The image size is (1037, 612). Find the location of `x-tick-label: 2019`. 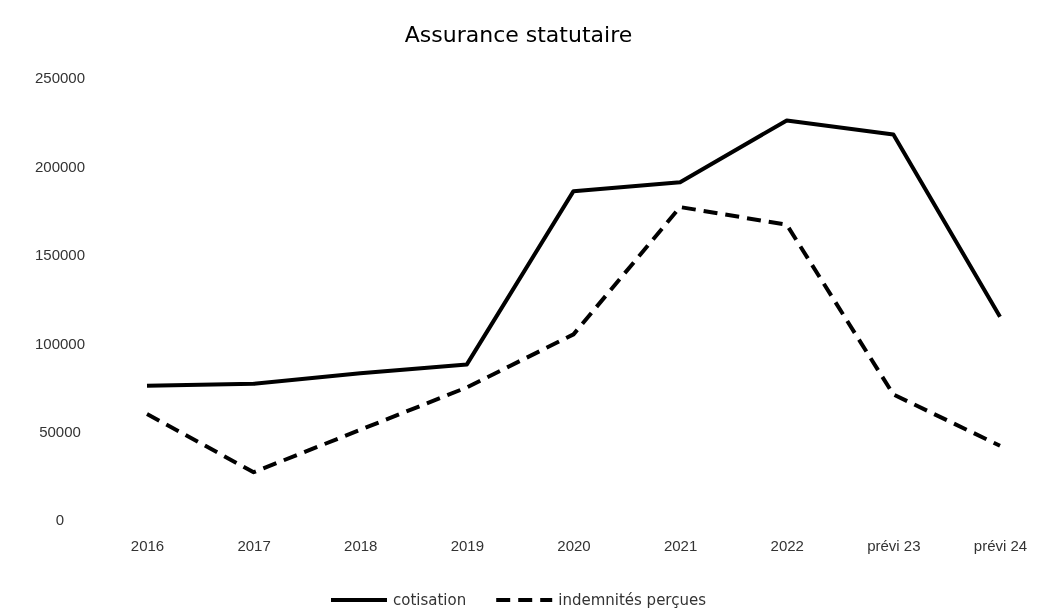

x-tick-label: 2019 is located at coordinates (467, 545).